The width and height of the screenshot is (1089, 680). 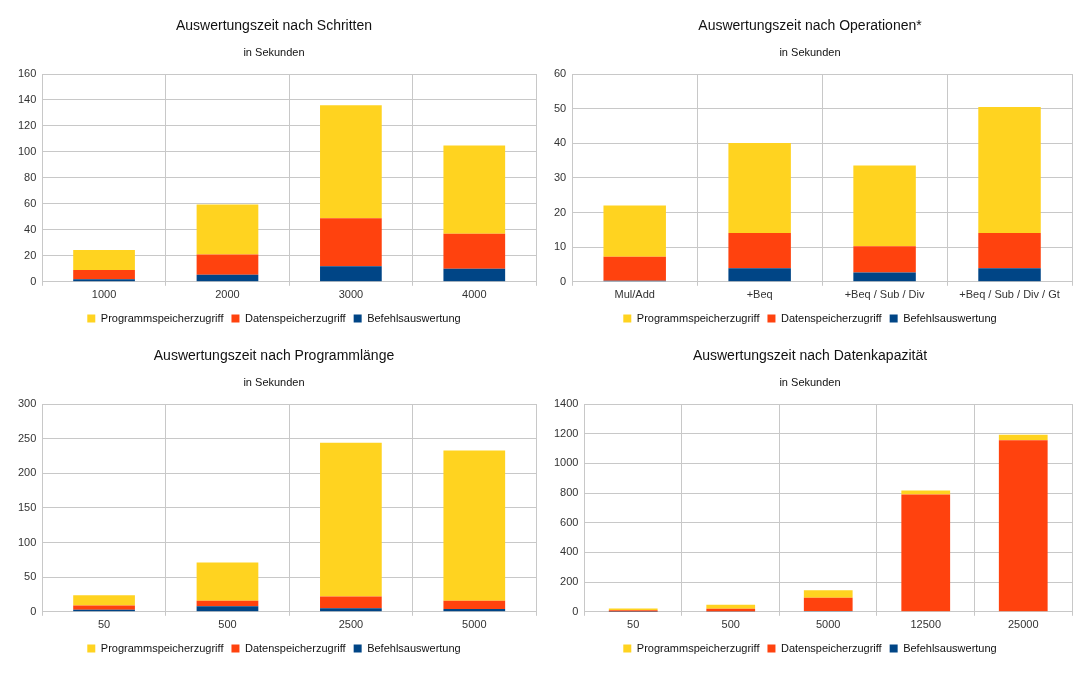 I want to click on y-tick-label: 800, so click(x=569, y=492).